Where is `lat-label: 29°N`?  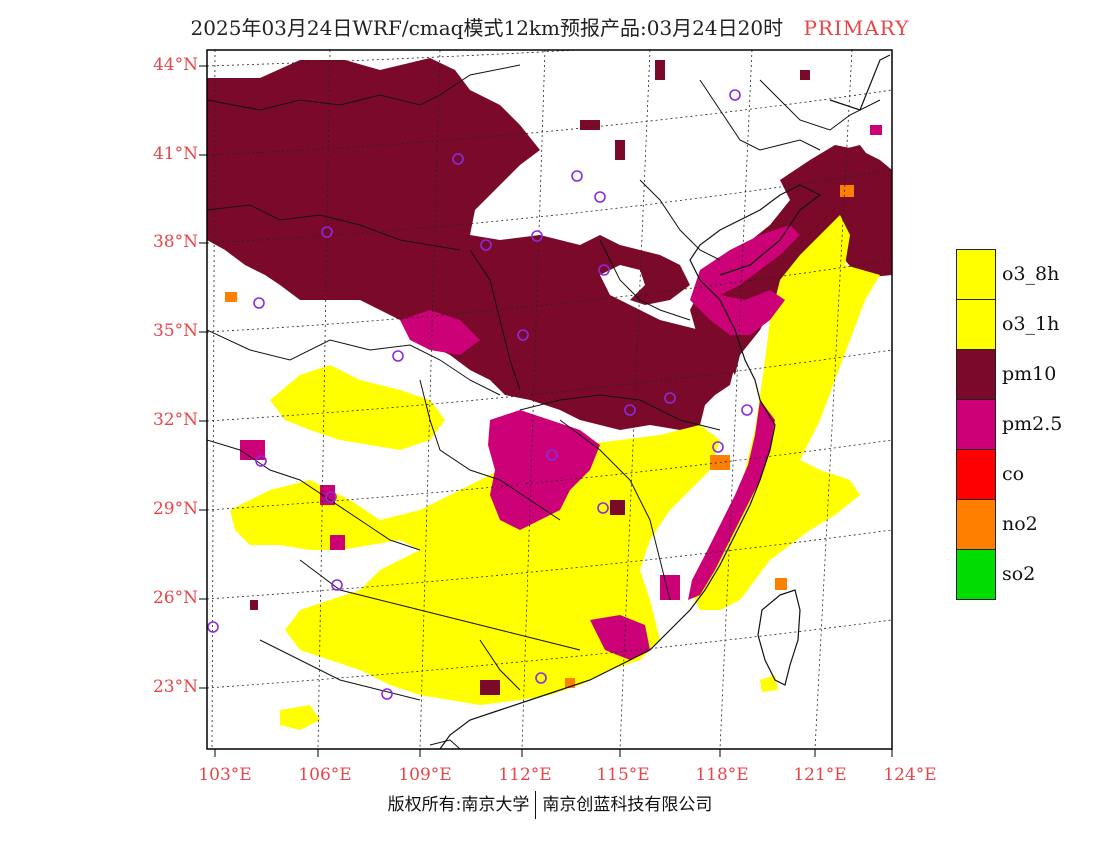
lat-label: 29°N is located at coordinates (175, 509).